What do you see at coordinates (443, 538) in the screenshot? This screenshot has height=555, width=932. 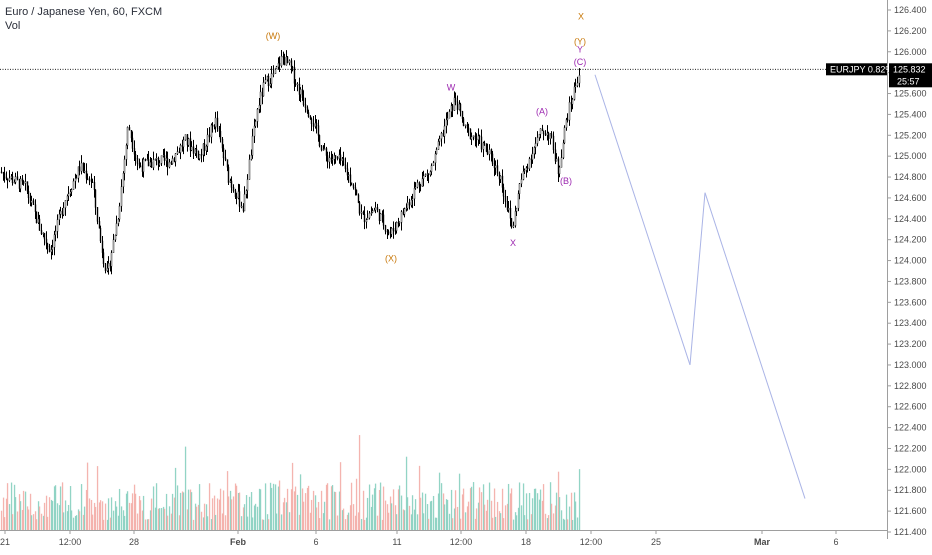 I see `x-axis: 21 12:00 28 Feb 6 11 12:00 18 12:00 25 Mar 6` at bounding box center [443, 538].